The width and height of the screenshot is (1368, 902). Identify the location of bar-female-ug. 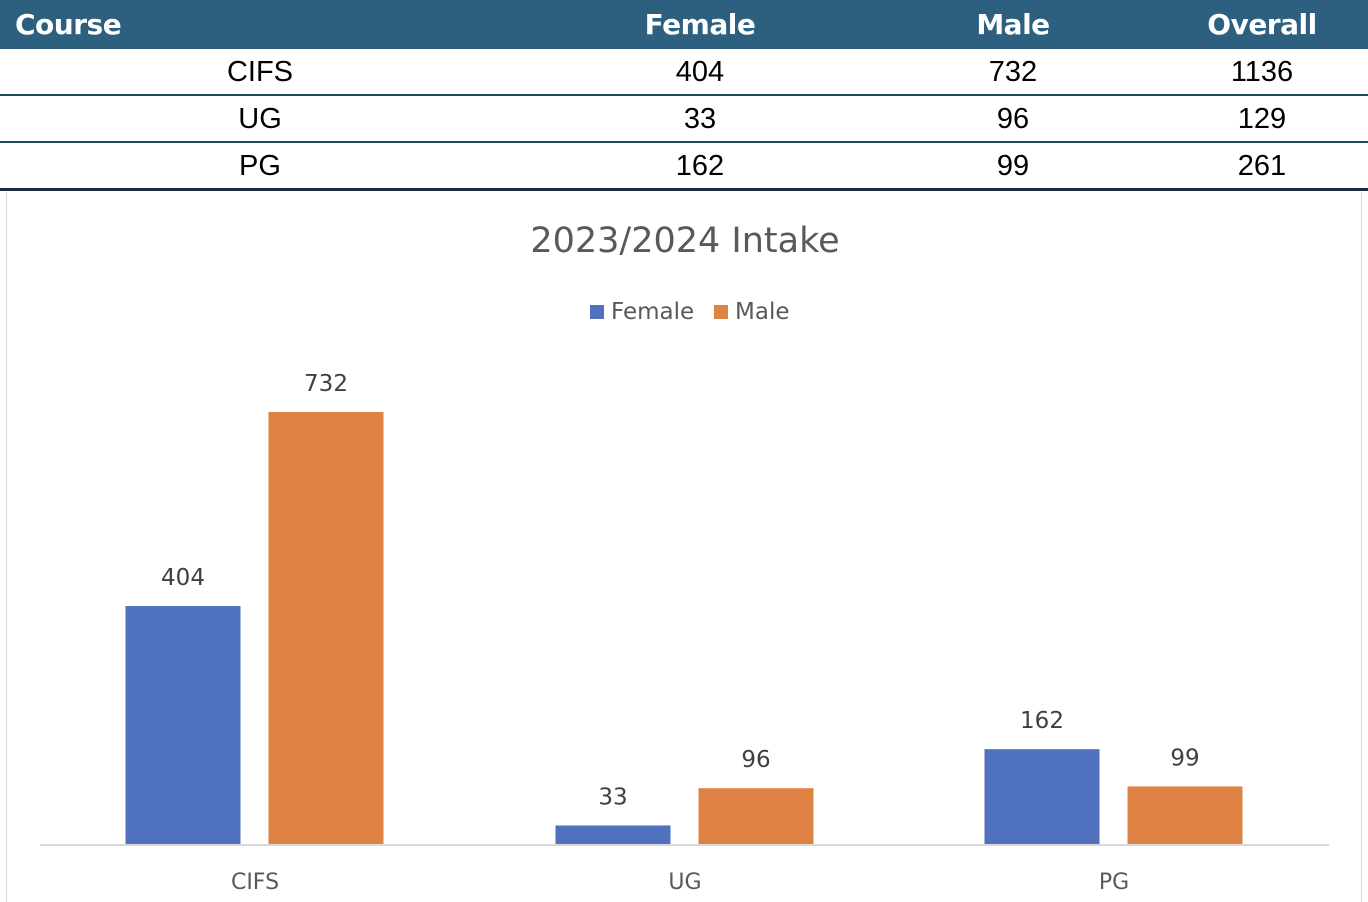
(613, 835).